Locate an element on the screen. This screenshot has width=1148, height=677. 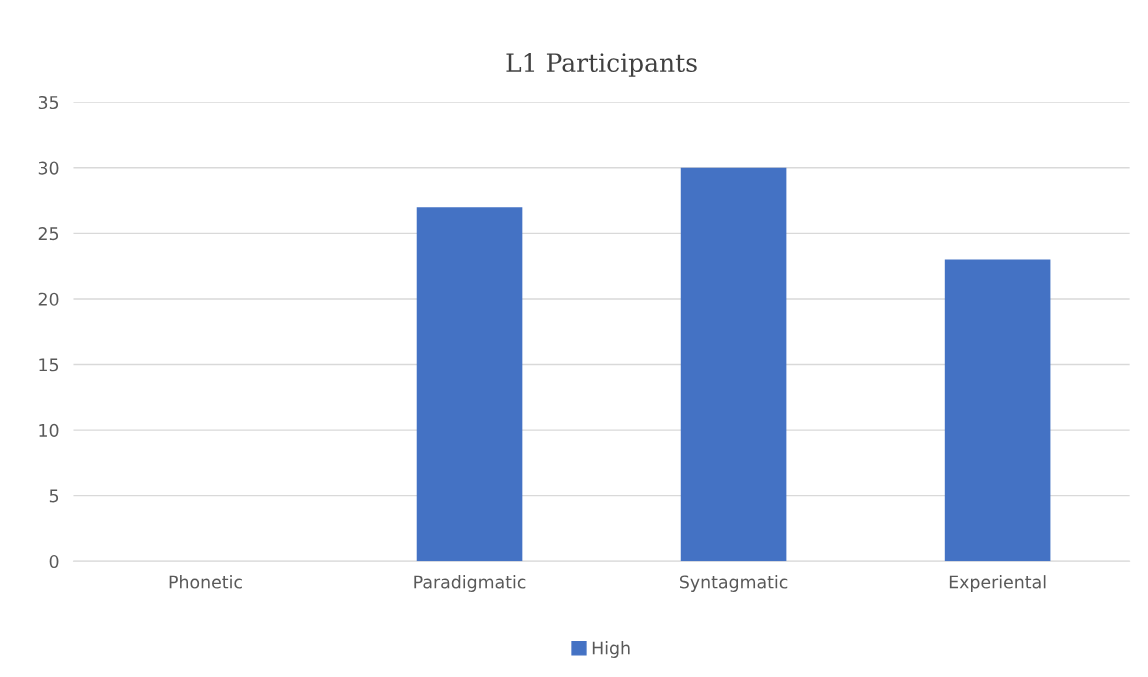
chart-title: L1 Participants is located at coordinates (601, 65).